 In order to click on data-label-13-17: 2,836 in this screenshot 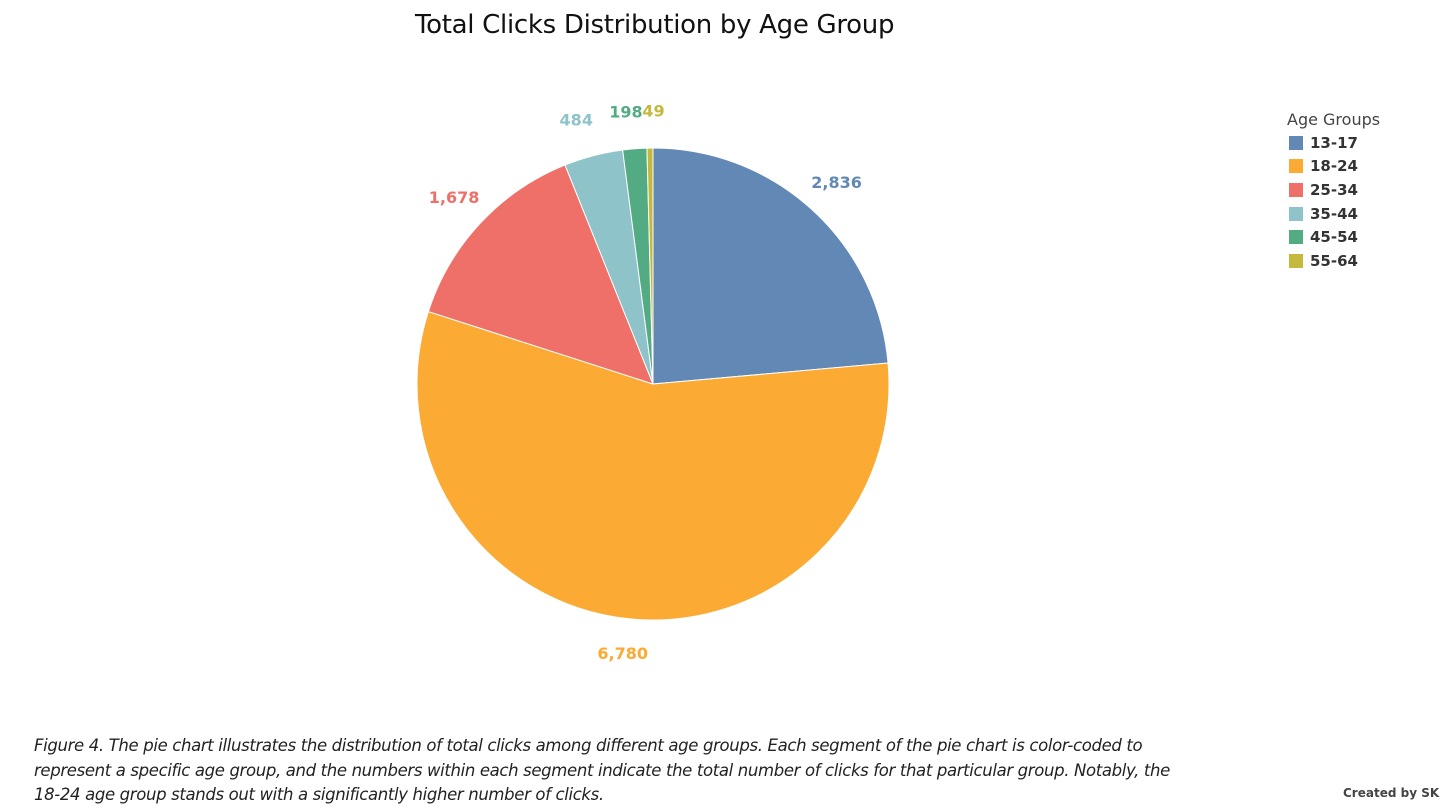, I will do `click(836, 182)`.